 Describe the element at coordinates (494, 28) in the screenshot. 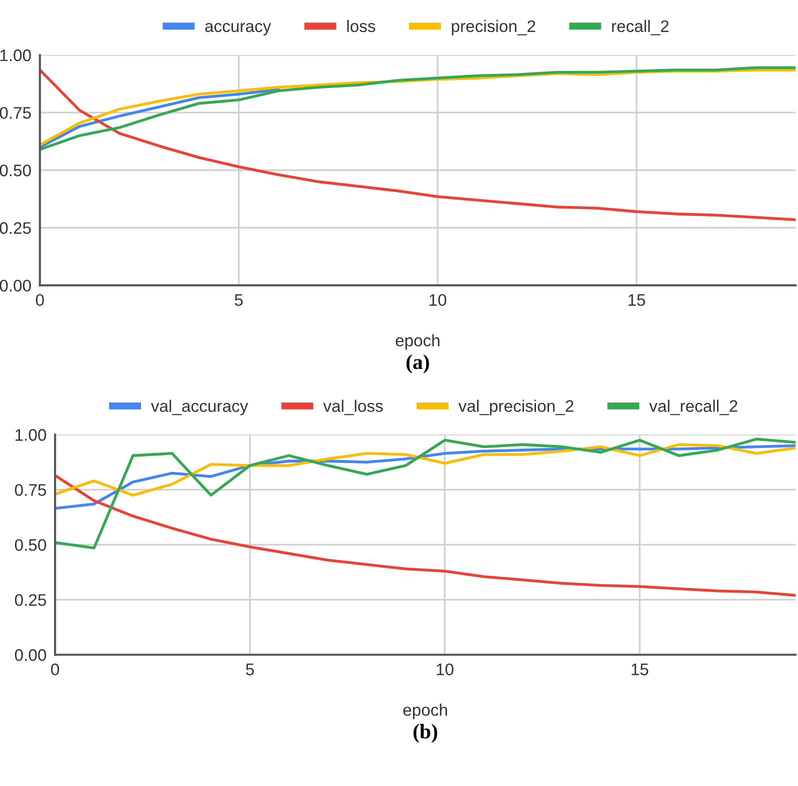

I see `legend-label: precision_2` at that location.